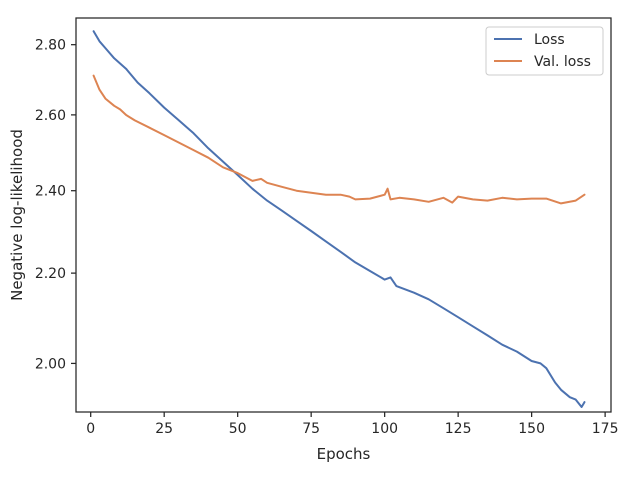  What do you see at coordinates (605, 429) in the screenshot?
I see `x-tick-label: 175` at bounding box center [605, 429].